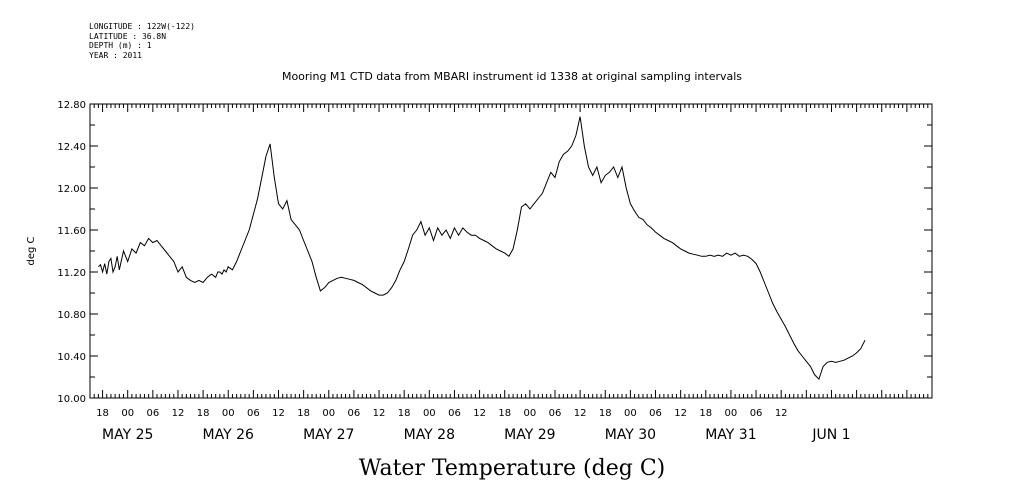  What do you see at coordinates (71, 105) in the screenshot?
I see `y-tick-label: 12.80` at bounding box center [71, 105].